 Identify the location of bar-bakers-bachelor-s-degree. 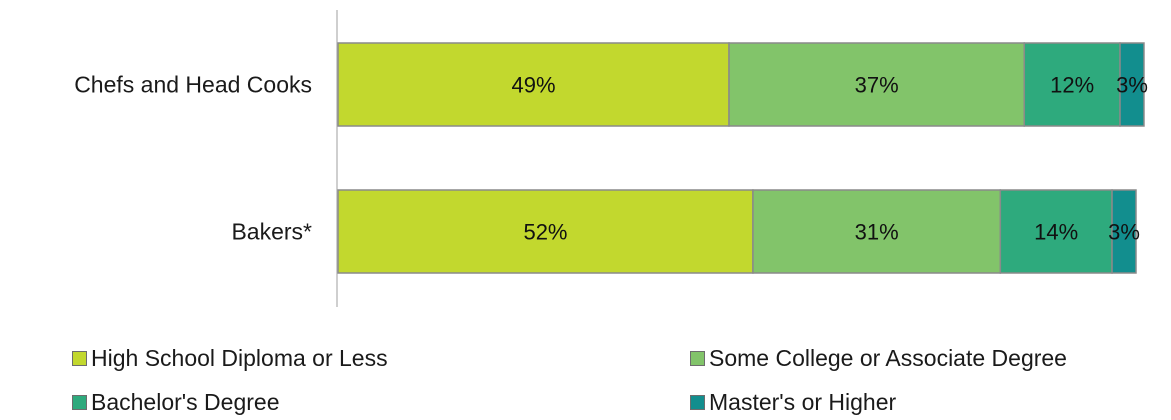
(1056, 231).